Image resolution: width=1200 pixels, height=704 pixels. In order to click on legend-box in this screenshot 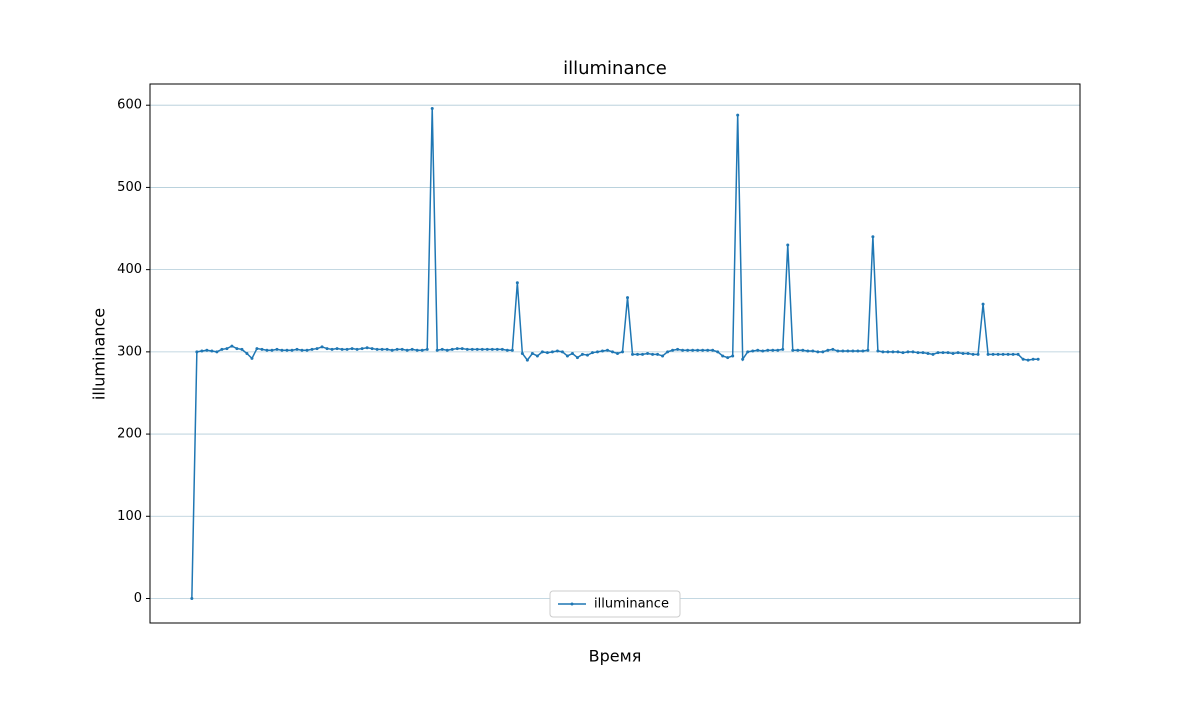, I will do `click(615, 604)`.